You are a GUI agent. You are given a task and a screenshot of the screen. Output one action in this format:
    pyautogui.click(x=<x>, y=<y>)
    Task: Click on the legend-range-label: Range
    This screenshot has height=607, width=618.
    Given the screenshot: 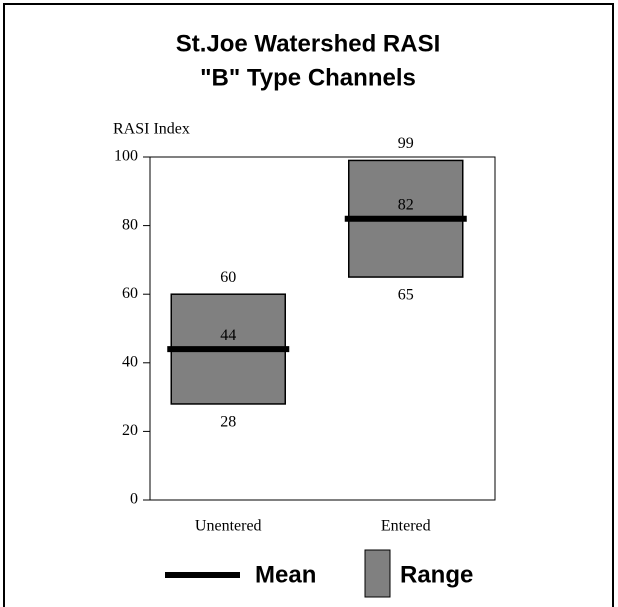 What is the action you would take?
    pyautogui.click(x=436, y=574)
    